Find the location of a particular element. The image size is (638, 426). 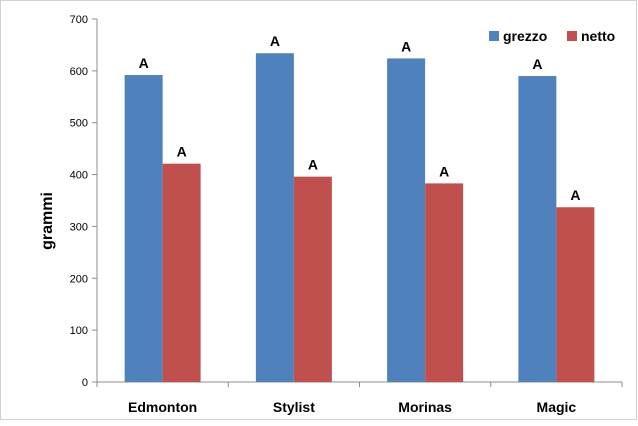

y-tick-label: 100 is located at coordinates (79, 331).